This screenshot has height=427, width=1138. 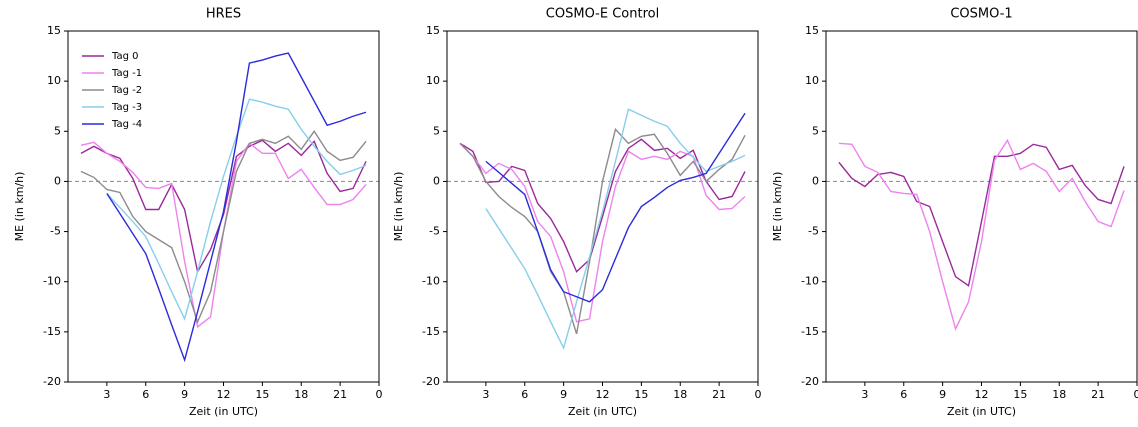 I want to click on chart-title: COSMO-1, so click(x=981, y=14).